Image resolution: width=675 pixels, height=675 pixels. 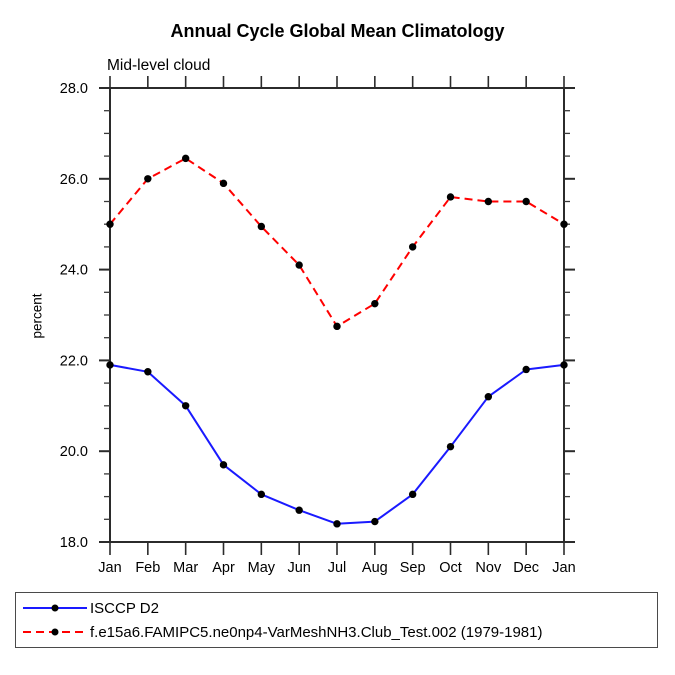 I want to click on x-tick-label: Apr, so click(x=223, y=568).